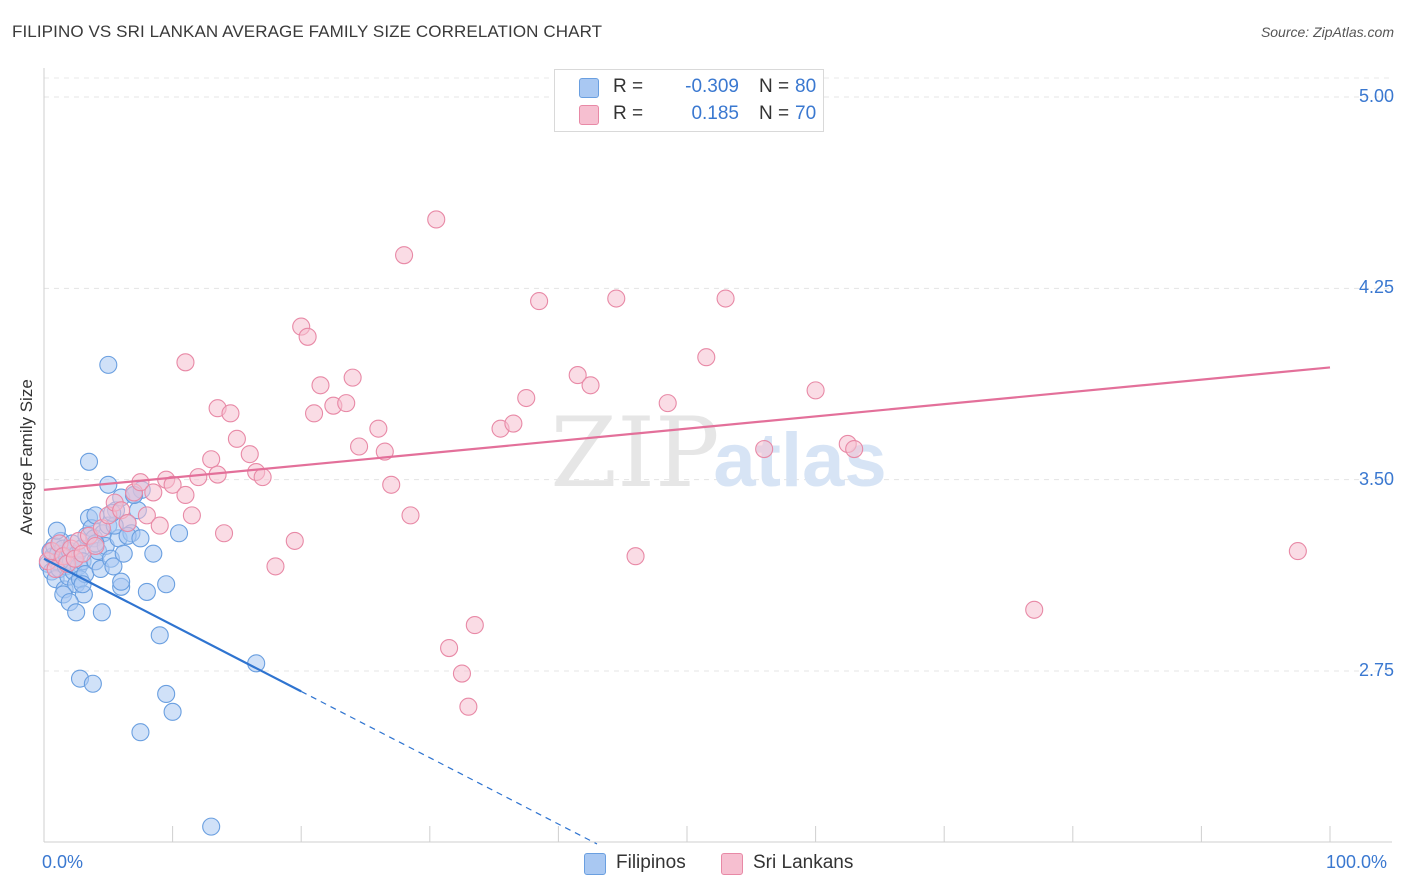 The image size is (1406, 892). What do you see at coordinates (732, 864) in the screenshot?
I see `bottom-legend-swatch-sri-lankans` at bounding box center [732, 864].